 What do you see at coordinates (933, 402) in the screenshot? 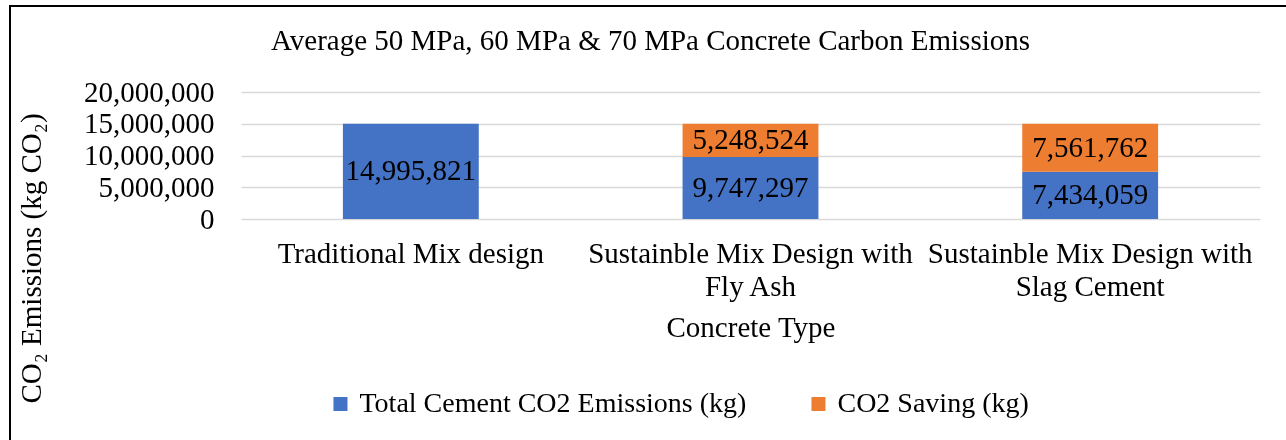
I see `legend-label: CO2 Saving (kg)` at bounding box center [933, 402].